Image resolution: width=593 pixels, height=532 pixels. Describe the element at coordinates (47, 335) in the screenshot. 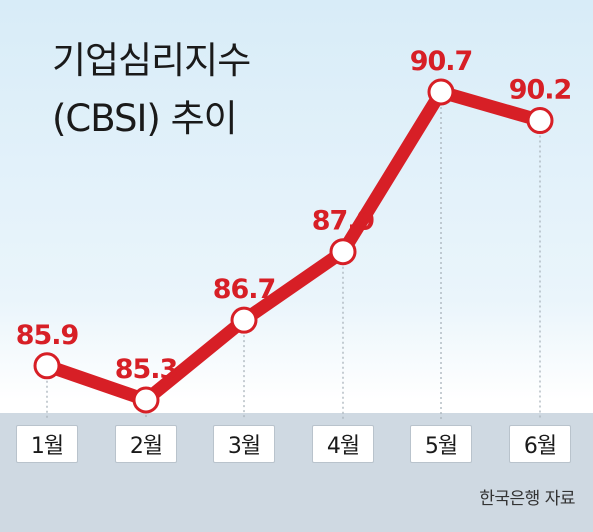

I see `data-label-jan: 85.9` at that location.